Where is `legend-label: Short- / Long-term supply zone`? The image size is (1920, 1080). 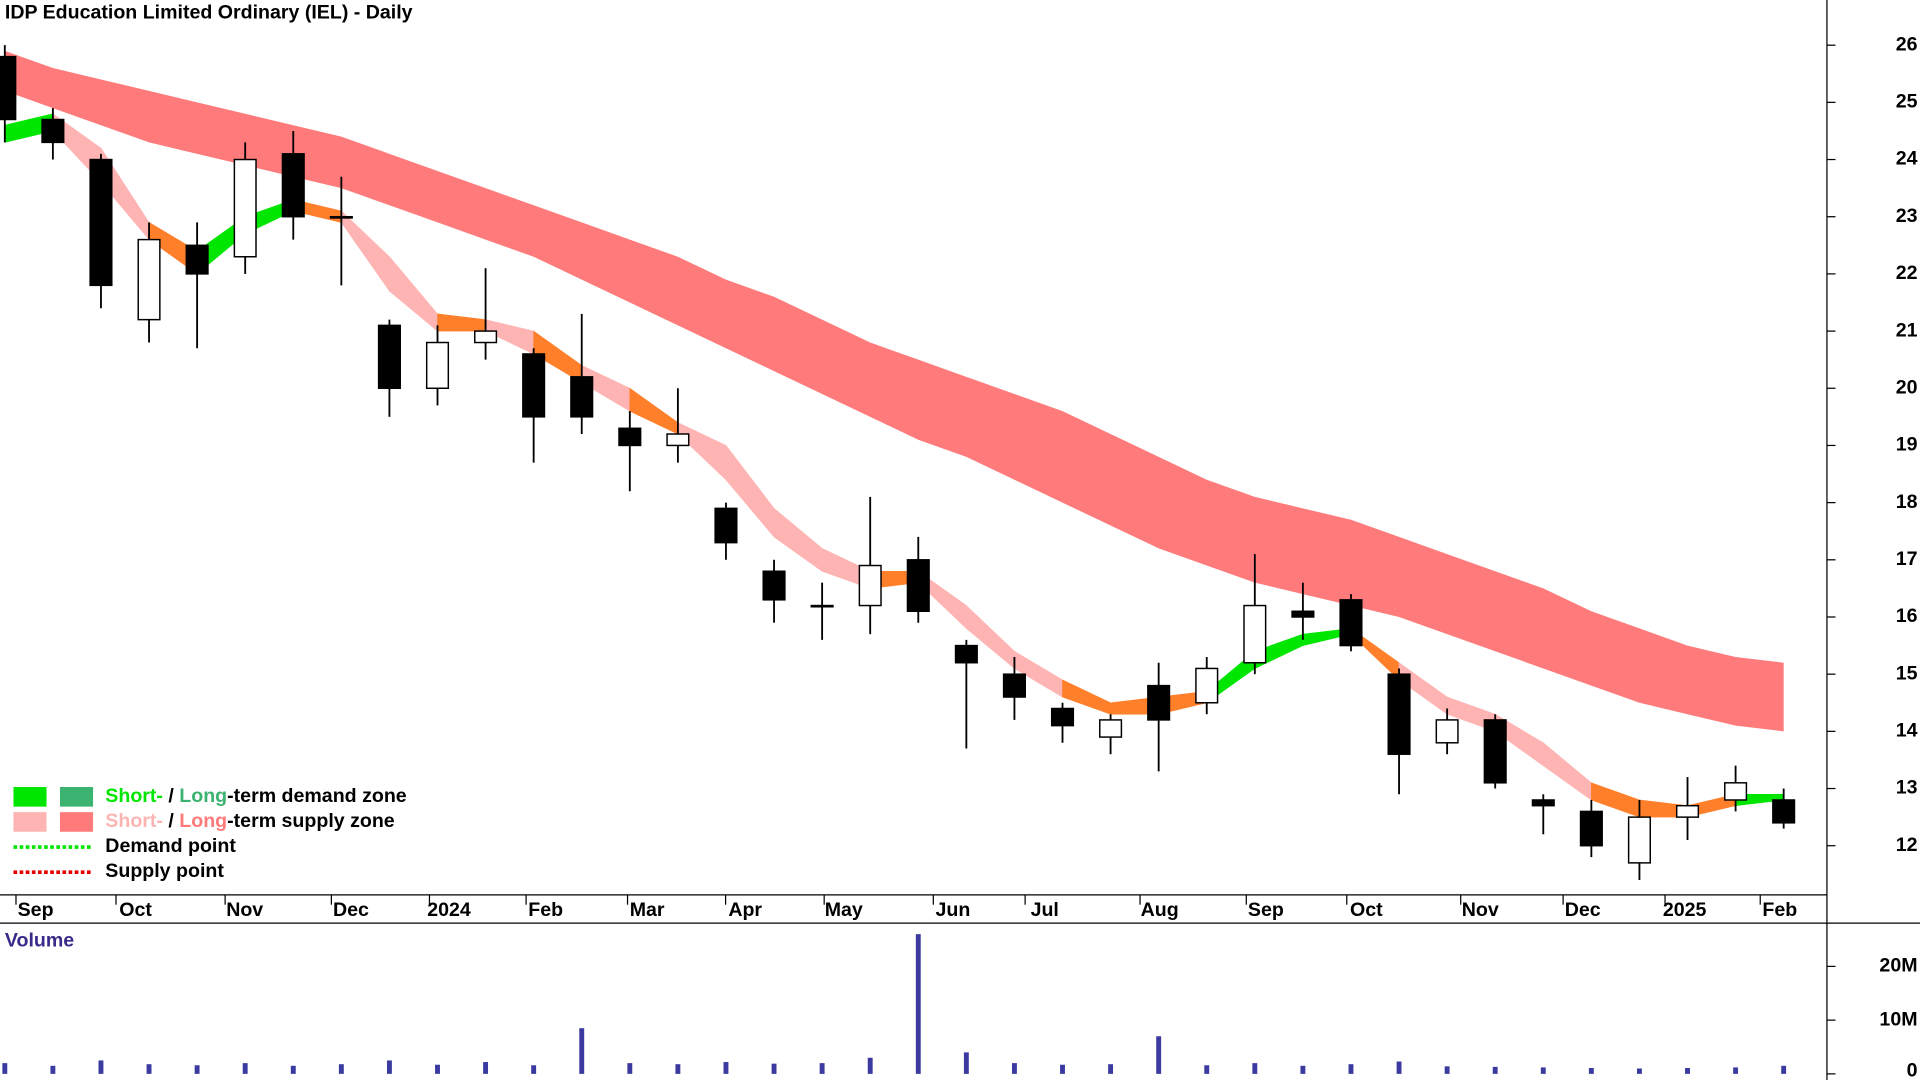 legend-label: Short- / Long-term supply zone is located at coordinates (250, 821).